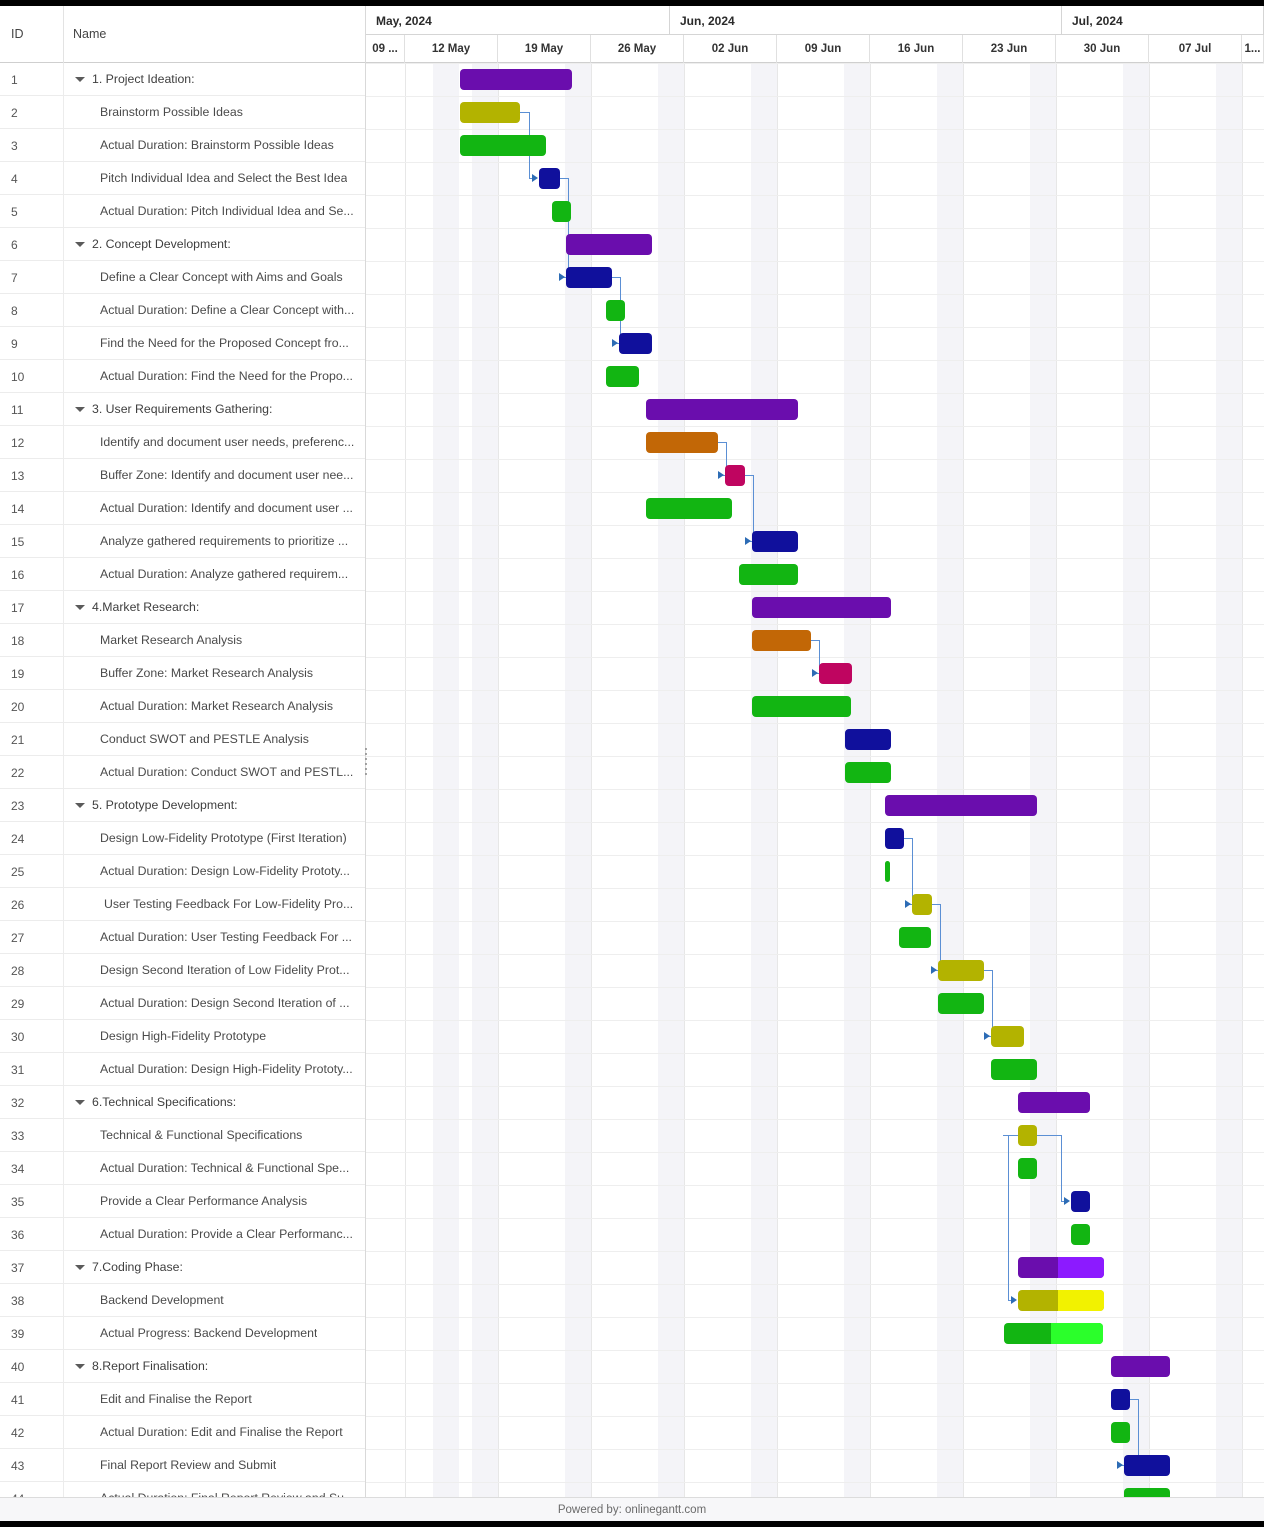 Image resolution: width=1264 pixels, height=1527 pixels. I want to click on table-row: 21 Conduct SWOT and PESTLE Analysis, so click(182, 739).